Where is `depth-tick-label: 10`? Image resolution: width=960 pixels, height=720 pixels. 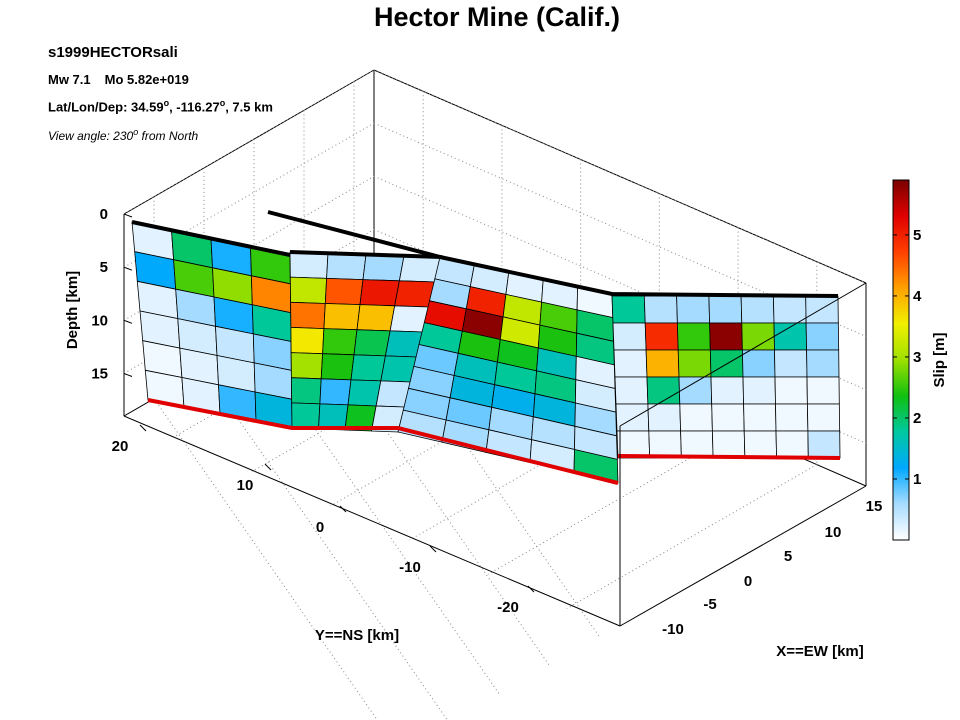 depth-tick-label: 10 is located at coordinates (99, 320).